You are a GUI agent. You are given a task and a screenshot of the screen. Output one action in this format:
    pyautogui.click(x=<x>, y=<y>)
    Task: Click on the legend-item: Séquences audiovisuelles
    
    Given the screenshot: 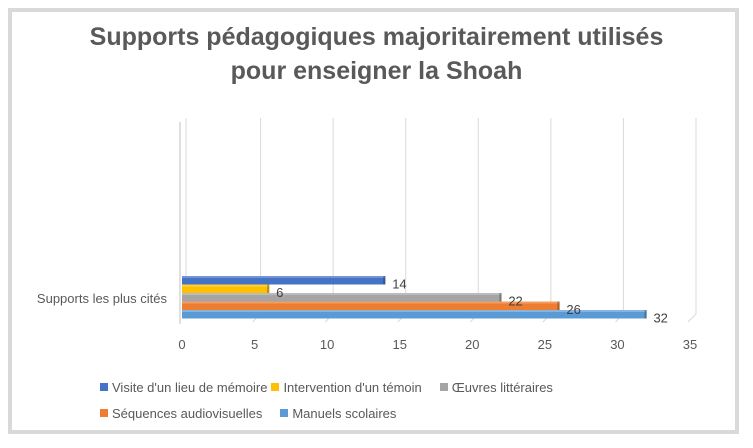 What is the action you would take?
    pyautogui.click(x=181, y=413)
    